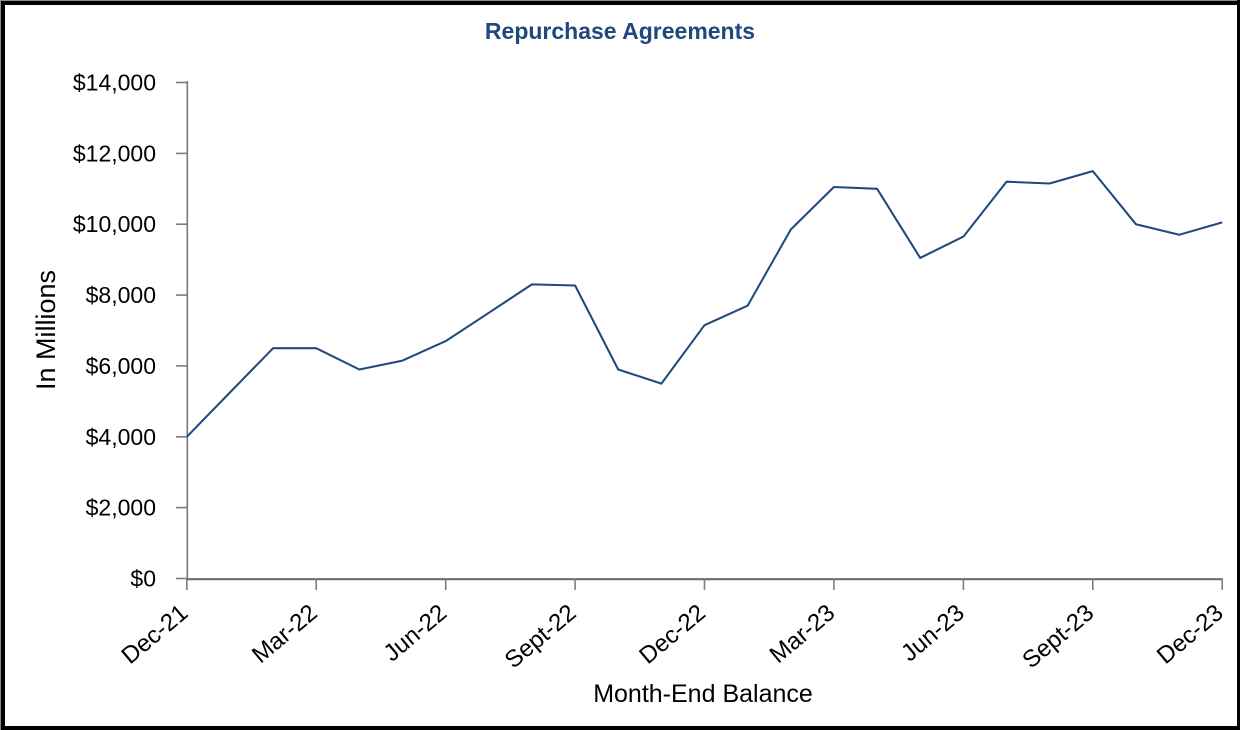 This screenshot has width=1240, height=730. I want to click on svg-text: Jun-23, so click(933, 633).